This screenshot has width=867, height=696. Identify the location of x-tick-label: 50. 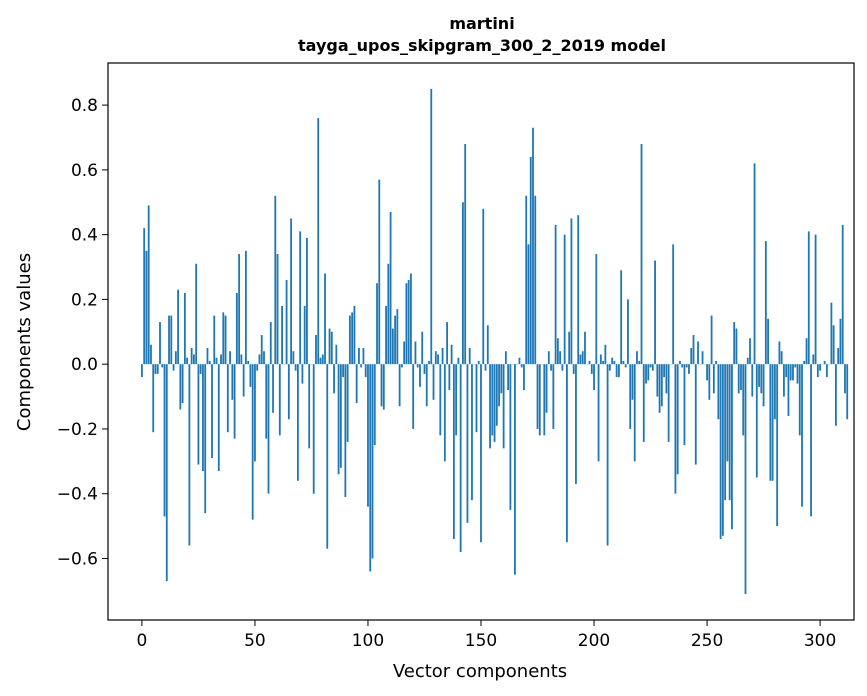
(255, 641).